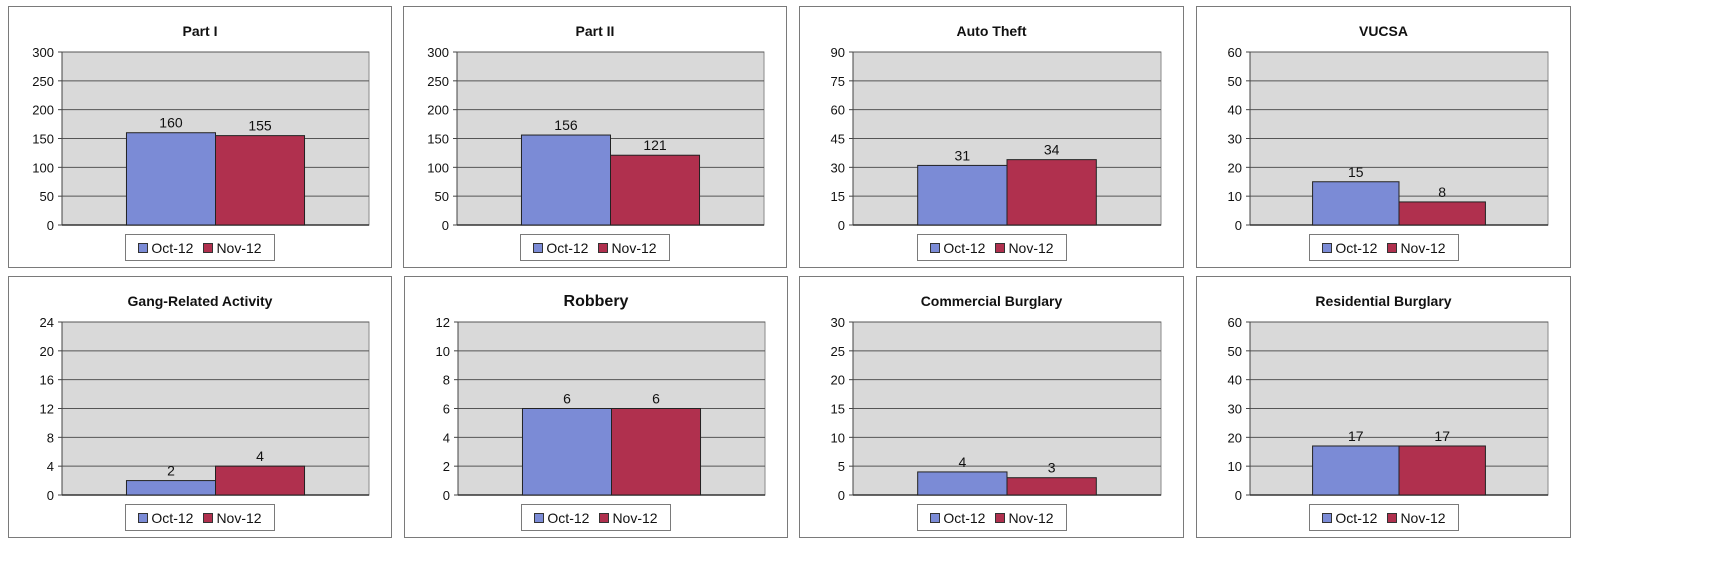  Describe the element at coordinates (43, 52) in the screenshot. I see `y-tick-label: 300` at that location.